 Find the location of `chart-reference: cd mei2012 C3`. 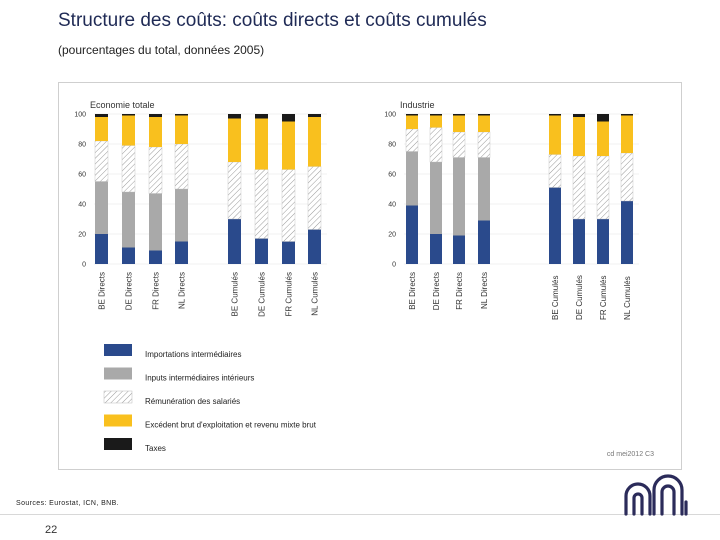

chart-reference: cd mei2012 C3 is located at coordinates (630, 454).